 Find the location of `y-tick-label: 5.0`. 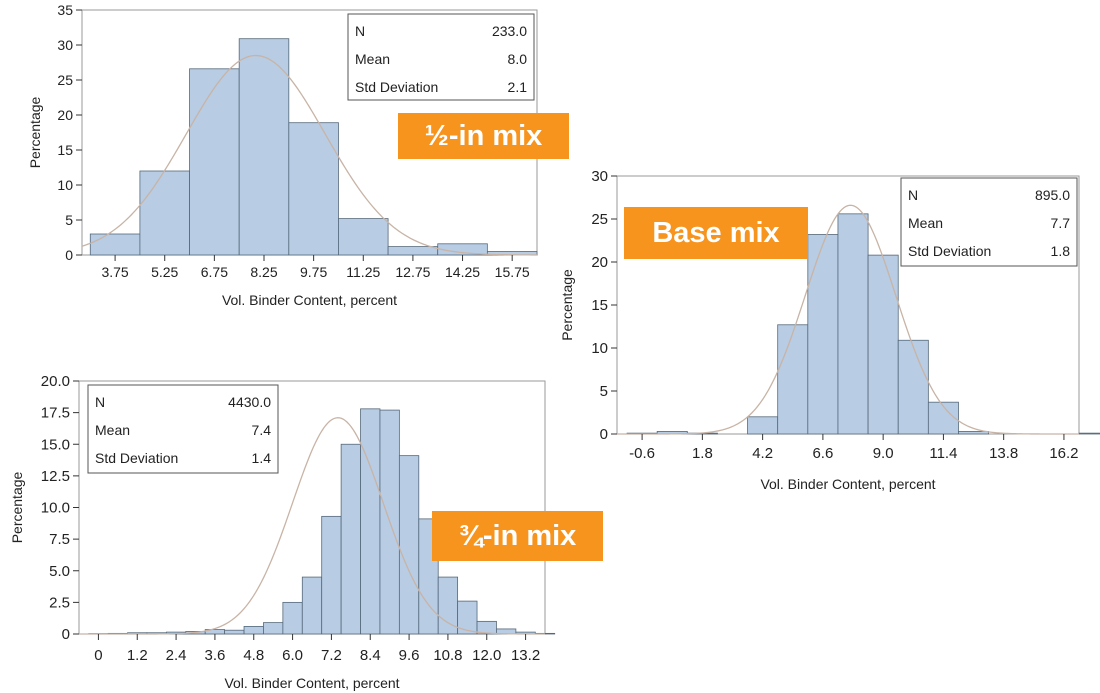

y-tick-label: 5.0 is located at coordinates (59, 571).